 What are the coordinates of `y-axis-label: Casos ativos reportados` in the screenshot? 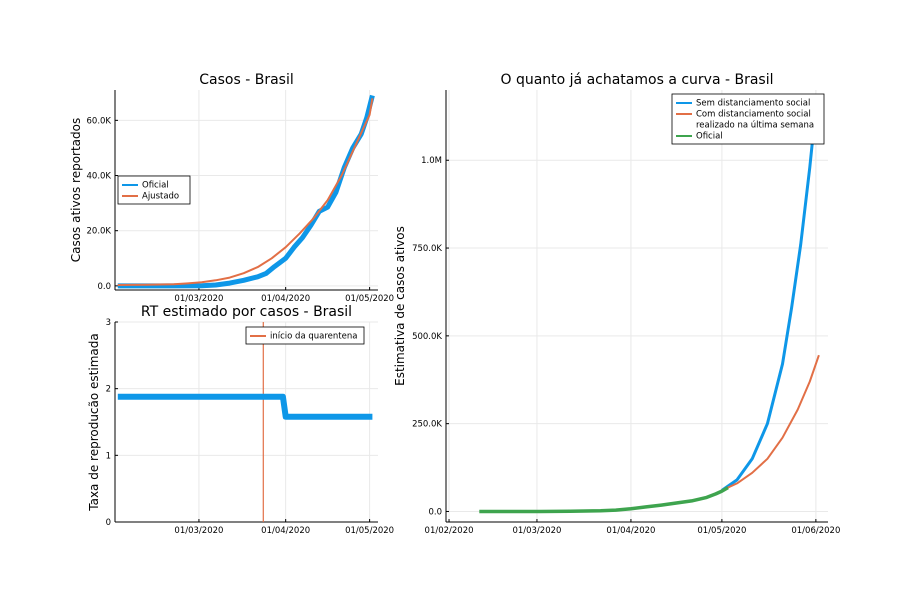 It's located at (76, 190).